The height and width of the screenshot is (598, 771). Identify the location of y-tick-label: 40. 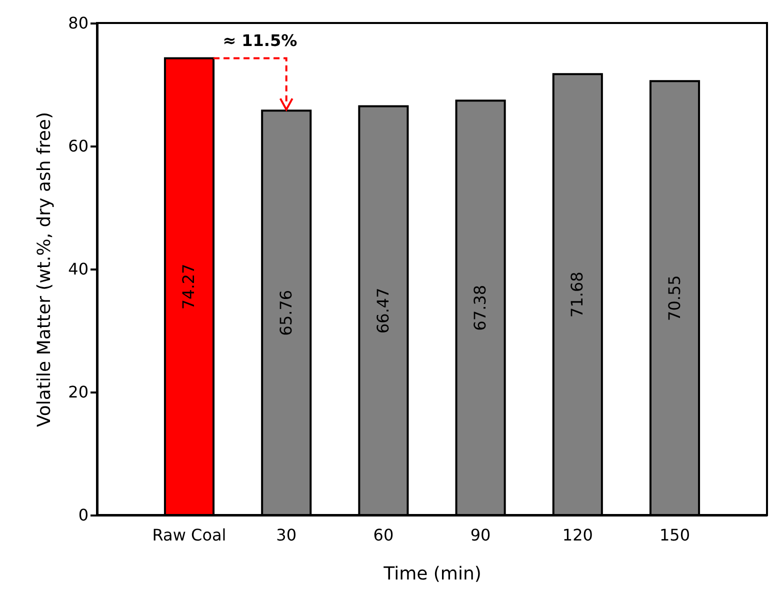
(78, 269).